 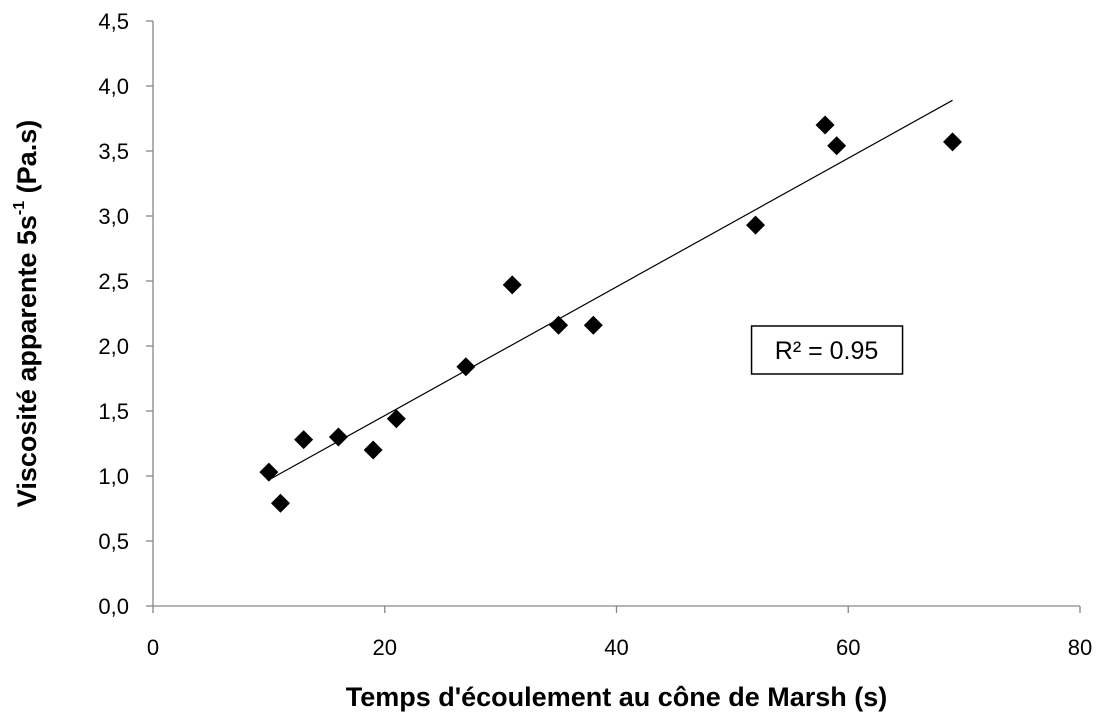 What do you see at coordinates (113, 86) in the screenshot?
I see `y-tick-label: 4,0` at bounding box center [113, 86].